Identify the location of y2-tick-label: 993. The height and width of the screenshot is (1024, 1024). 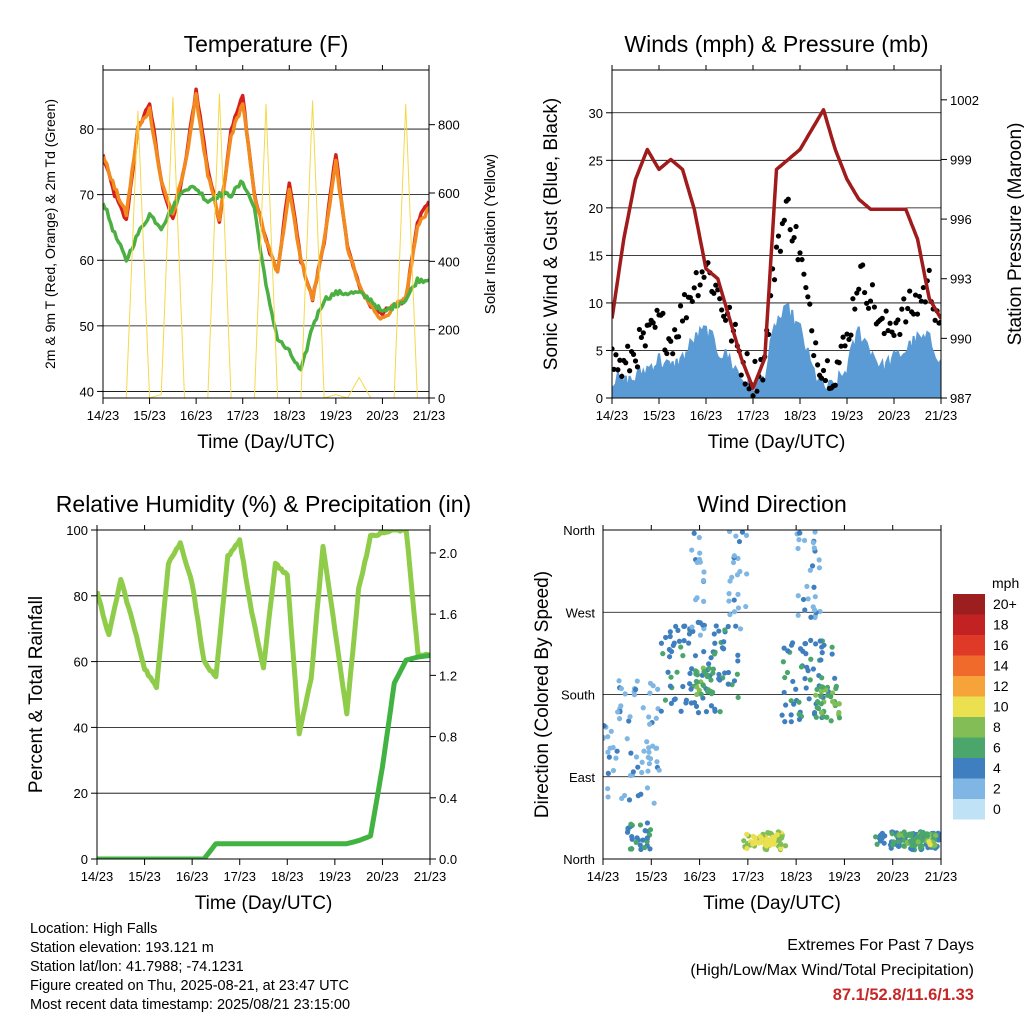
(961, 279).